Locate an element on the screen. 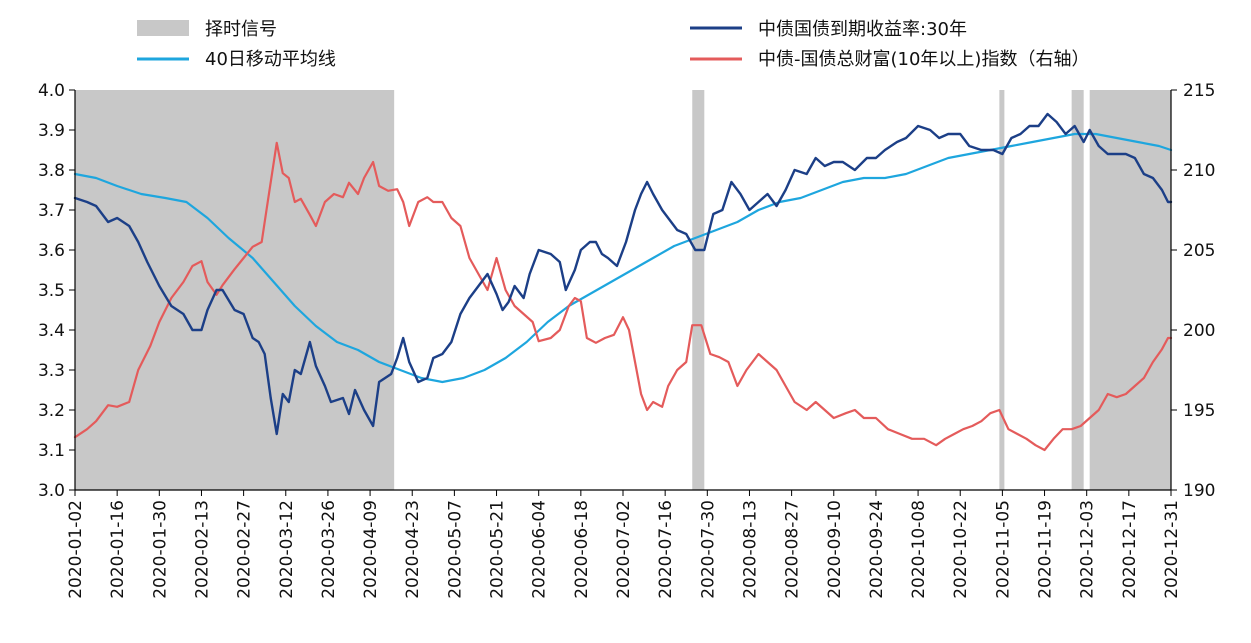 The width and height of the screenshot is (1251, 643). y-right-tick-label: 205 is located at coordinates (1199, 251).